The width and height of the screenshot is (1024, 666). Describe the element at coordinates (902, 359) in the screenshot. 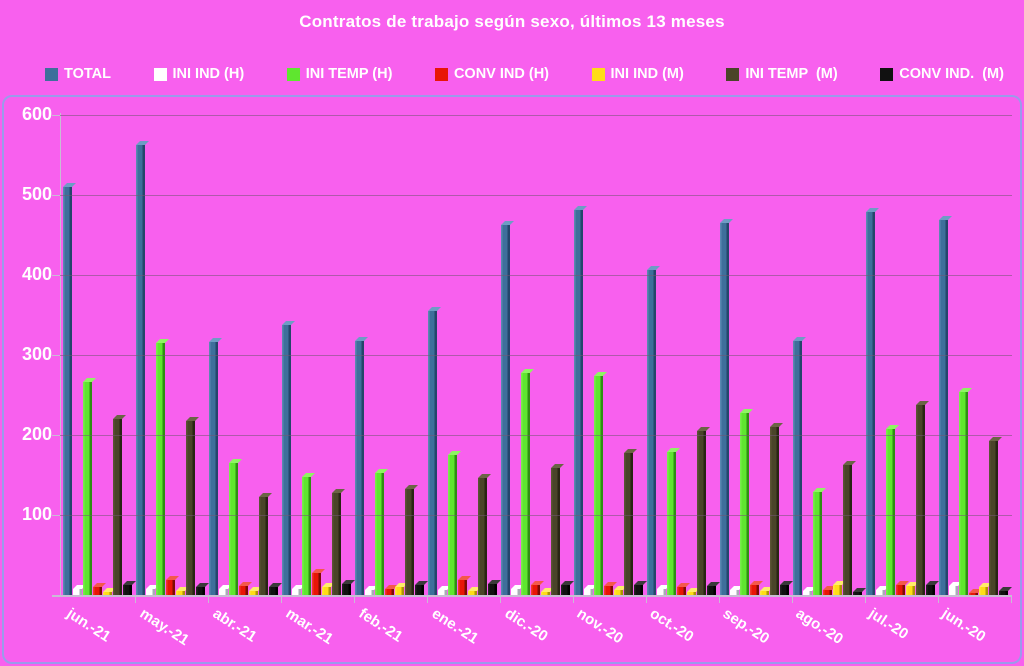

I see `bar-group-jul.-20` at that location.